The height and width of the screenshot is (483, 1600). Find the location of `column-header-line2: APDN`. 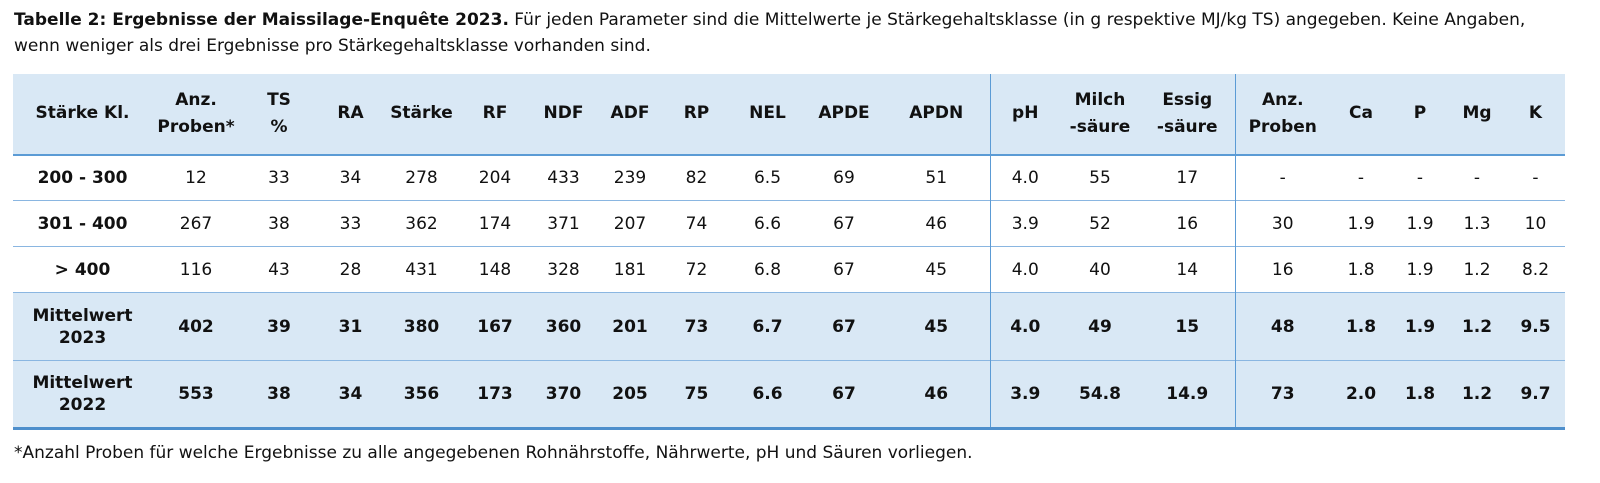

column-header-line2: APDN is located at coordinates (936, 113).